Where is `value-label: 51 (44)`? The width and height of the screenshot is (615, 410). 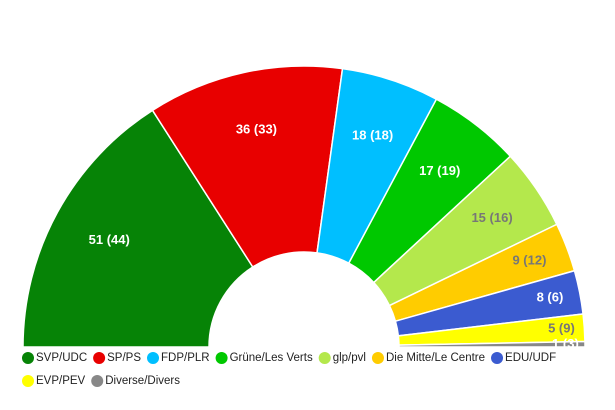
value-label: 51 (44) is located at coordinates (109, 239).